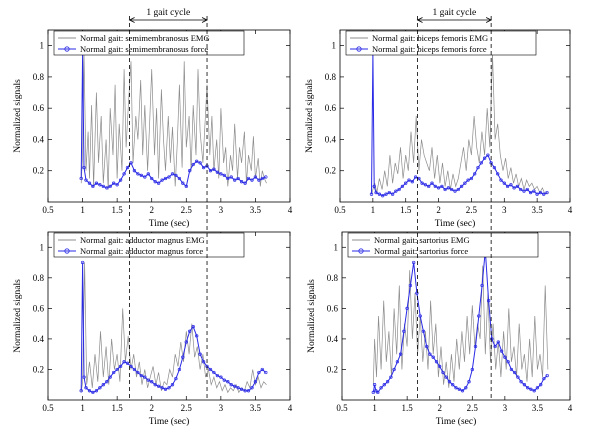 The width and height of the screenshot is (600, 440). Describe the element at coordinates (18, 316) in the screenshot. I see `y-axis-label: Normalized signals` at that location.